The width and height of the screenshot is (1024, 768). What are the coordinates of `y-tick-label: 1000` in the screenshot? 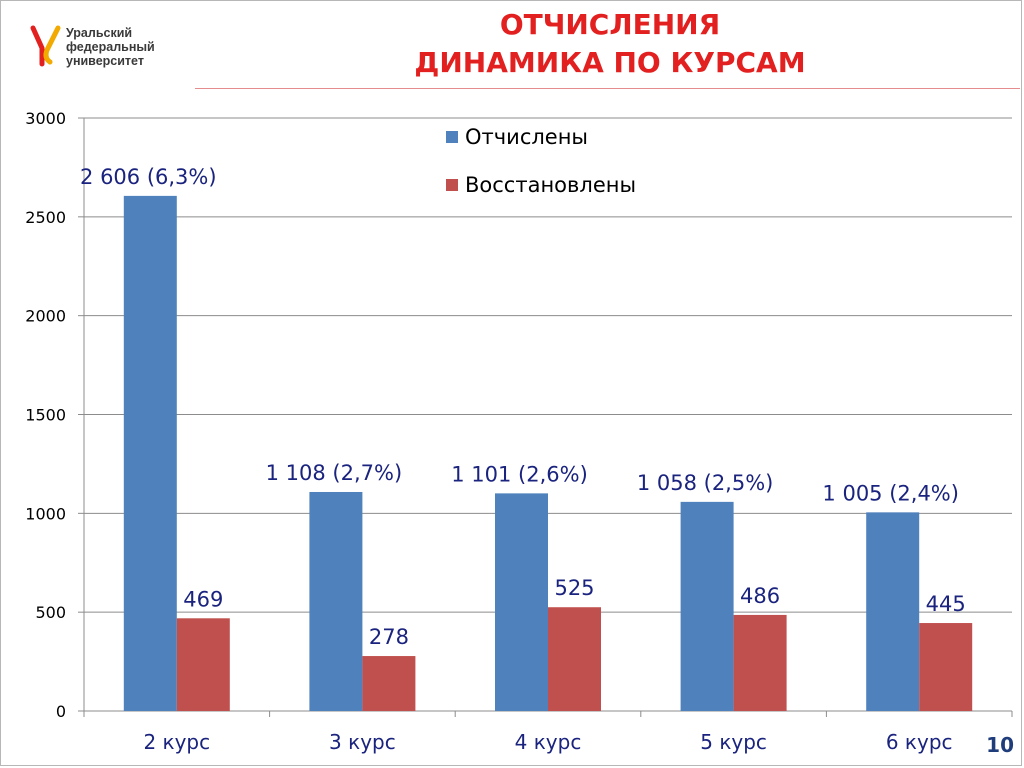 It's located at (45, 513).